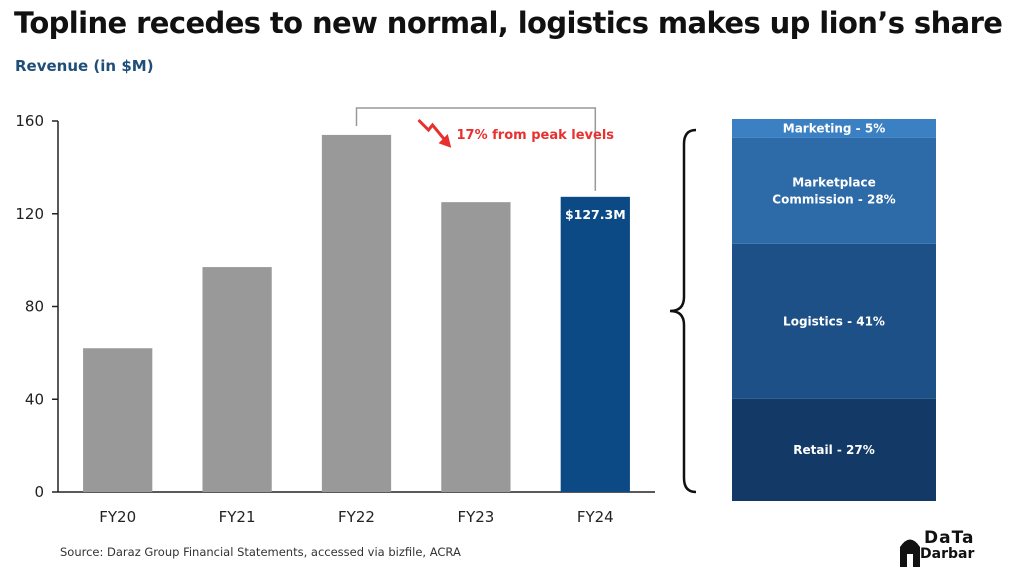 This screenshot has height=576, width=1024. I want to click on data-darbar-logo: DaTa Darbar, so click(939, 548).